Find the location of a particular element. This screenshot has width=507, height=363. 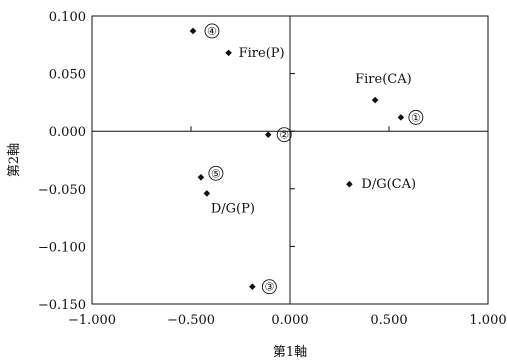

x-tick-label: −0.500 is located at coordinates (191, 320).